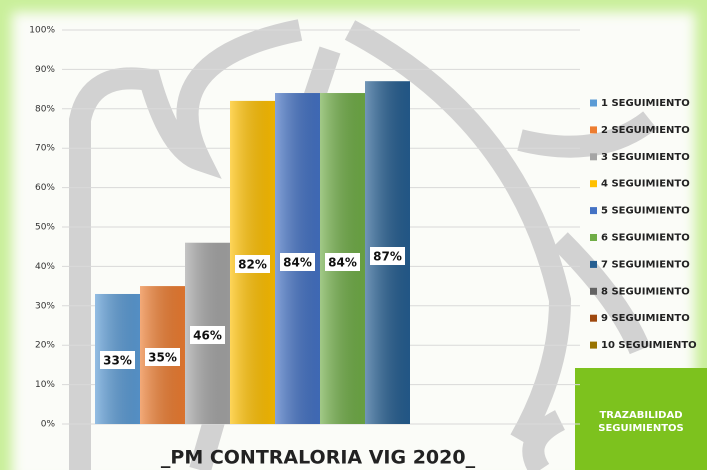 This screenshot has height=470, width=707. Describe the element at coordinates (645, 157) in the screenshot. I see `legend-label: 3 SEGUIMIENTO` at that location.